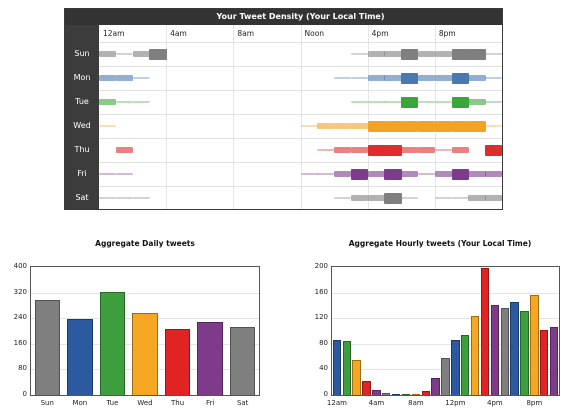  Describe the element at coordinates (82, 125) in the screenshot. I see `day-label: Wed` at that location.